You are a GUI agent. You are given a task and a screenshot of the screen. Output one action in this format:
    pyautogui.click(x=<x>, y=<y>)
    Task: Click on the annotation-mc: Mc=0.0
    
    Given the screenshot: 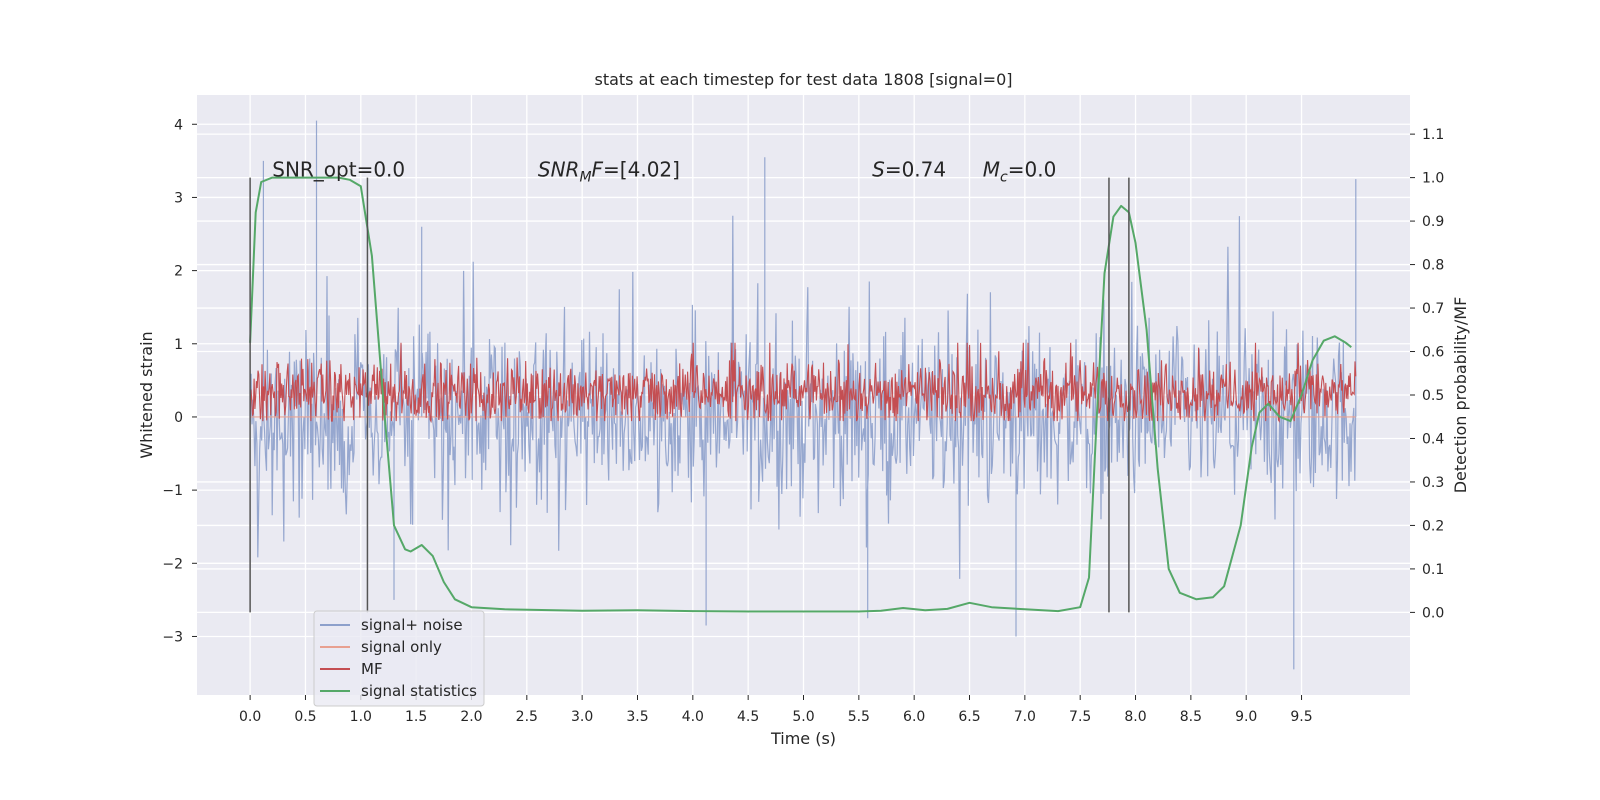 What is the action you would take?
    pyautogui.click(x=1020, y=172)
    